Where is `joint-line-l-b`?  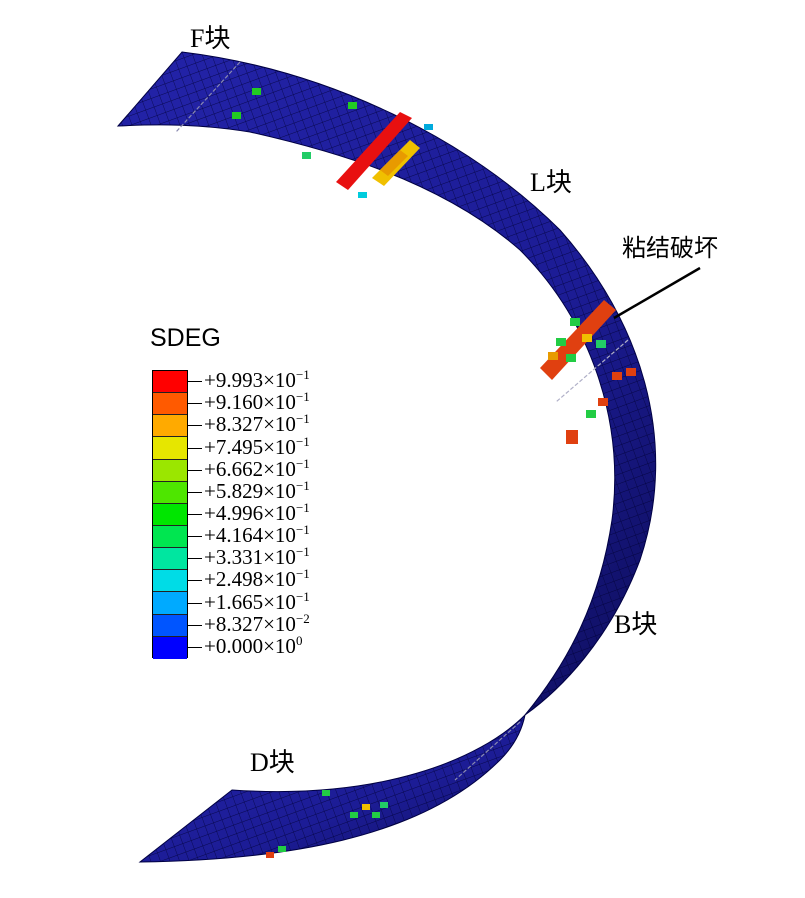 joint-line-l-b is located at coordinates (592, 371).